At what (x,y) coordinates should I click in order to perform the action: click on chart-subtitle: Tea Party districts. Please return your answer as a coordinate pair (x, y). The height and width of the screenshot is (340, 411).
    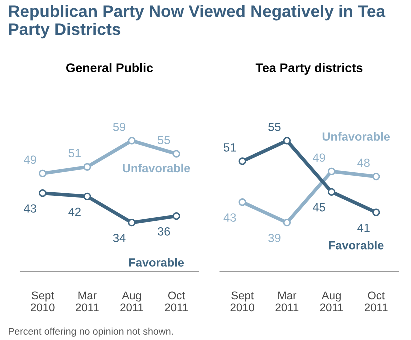
    Looking at the image, I should click on (309, 69).